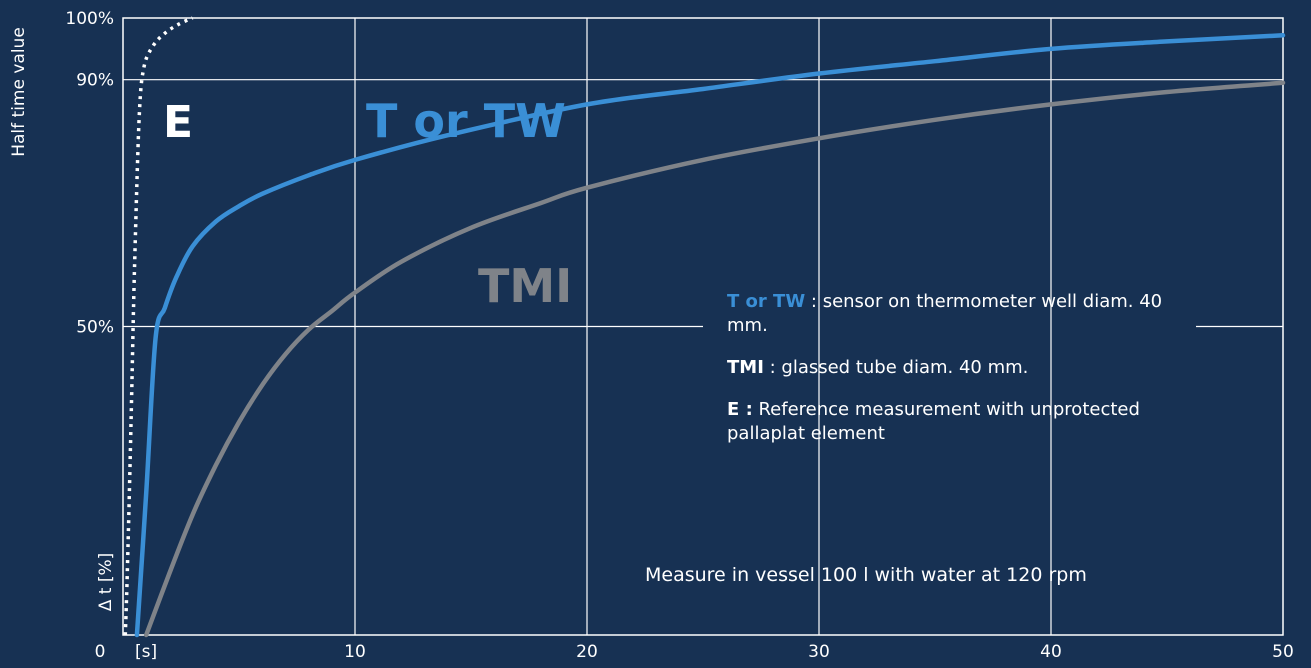 The image size is (1311, 668). Describe the element at coordinates (1051, 652) in the screenshot. I see `x-tick-label: 40` at that location.